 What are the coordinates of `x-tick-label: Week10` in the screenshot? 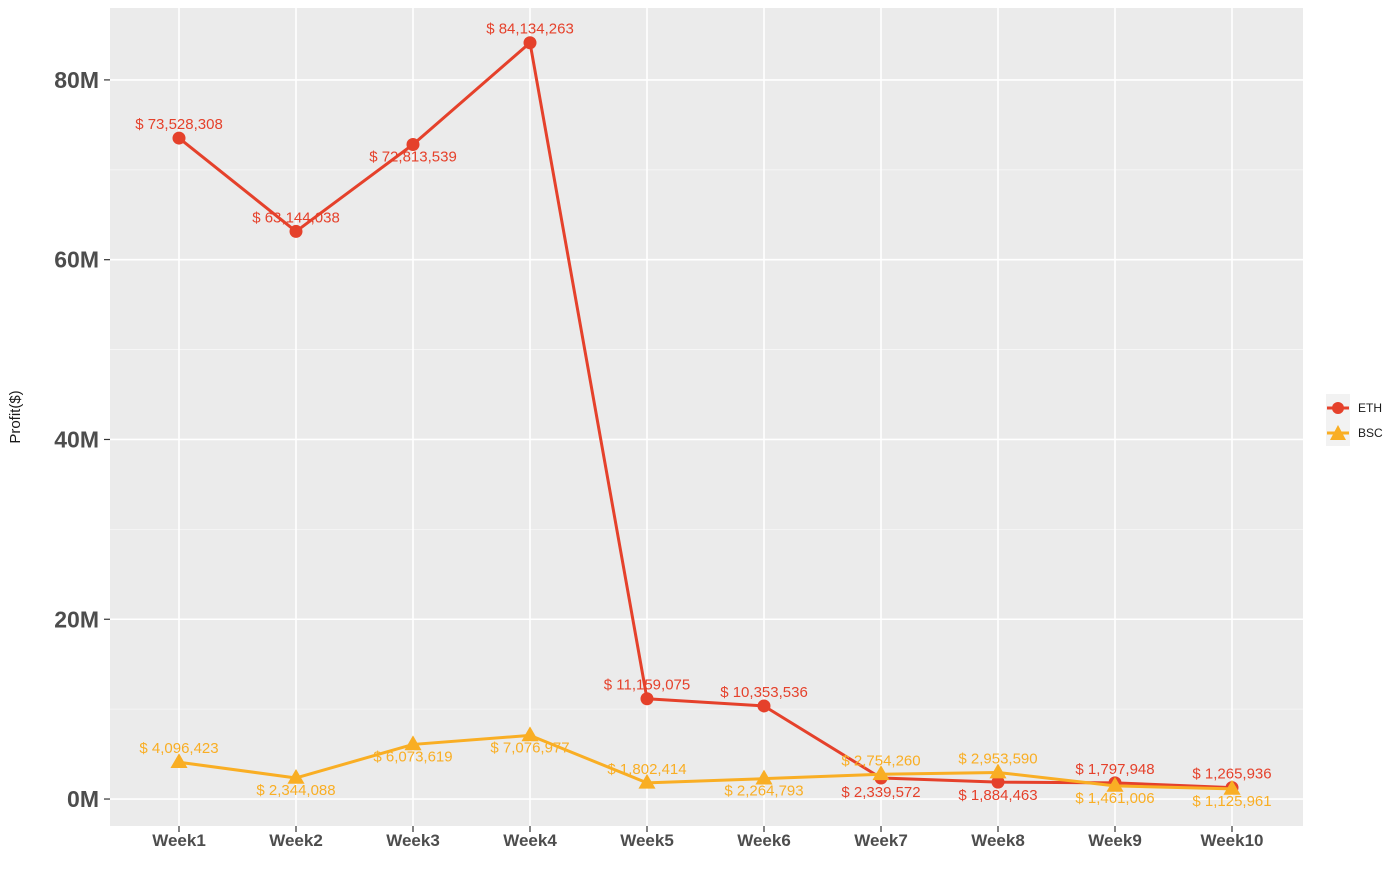 It's located at (1231, 840).